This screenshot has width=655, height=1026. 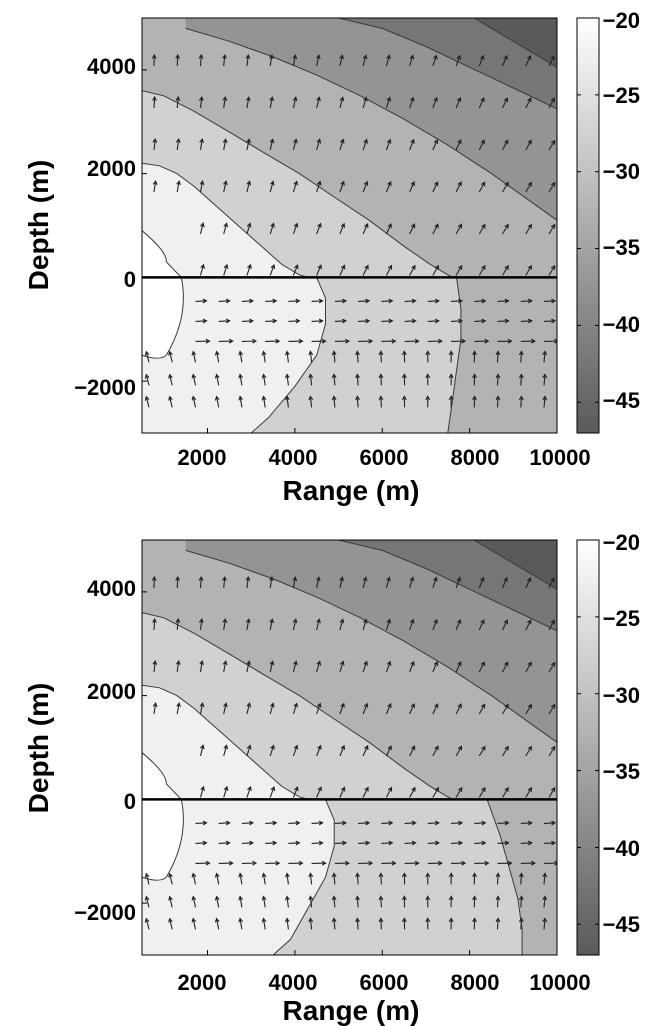 What do you see at coordinates (111, 691) in the screenshot?
I see `bottom-y-tick-label: 2000` at bounding box center [111, 691].